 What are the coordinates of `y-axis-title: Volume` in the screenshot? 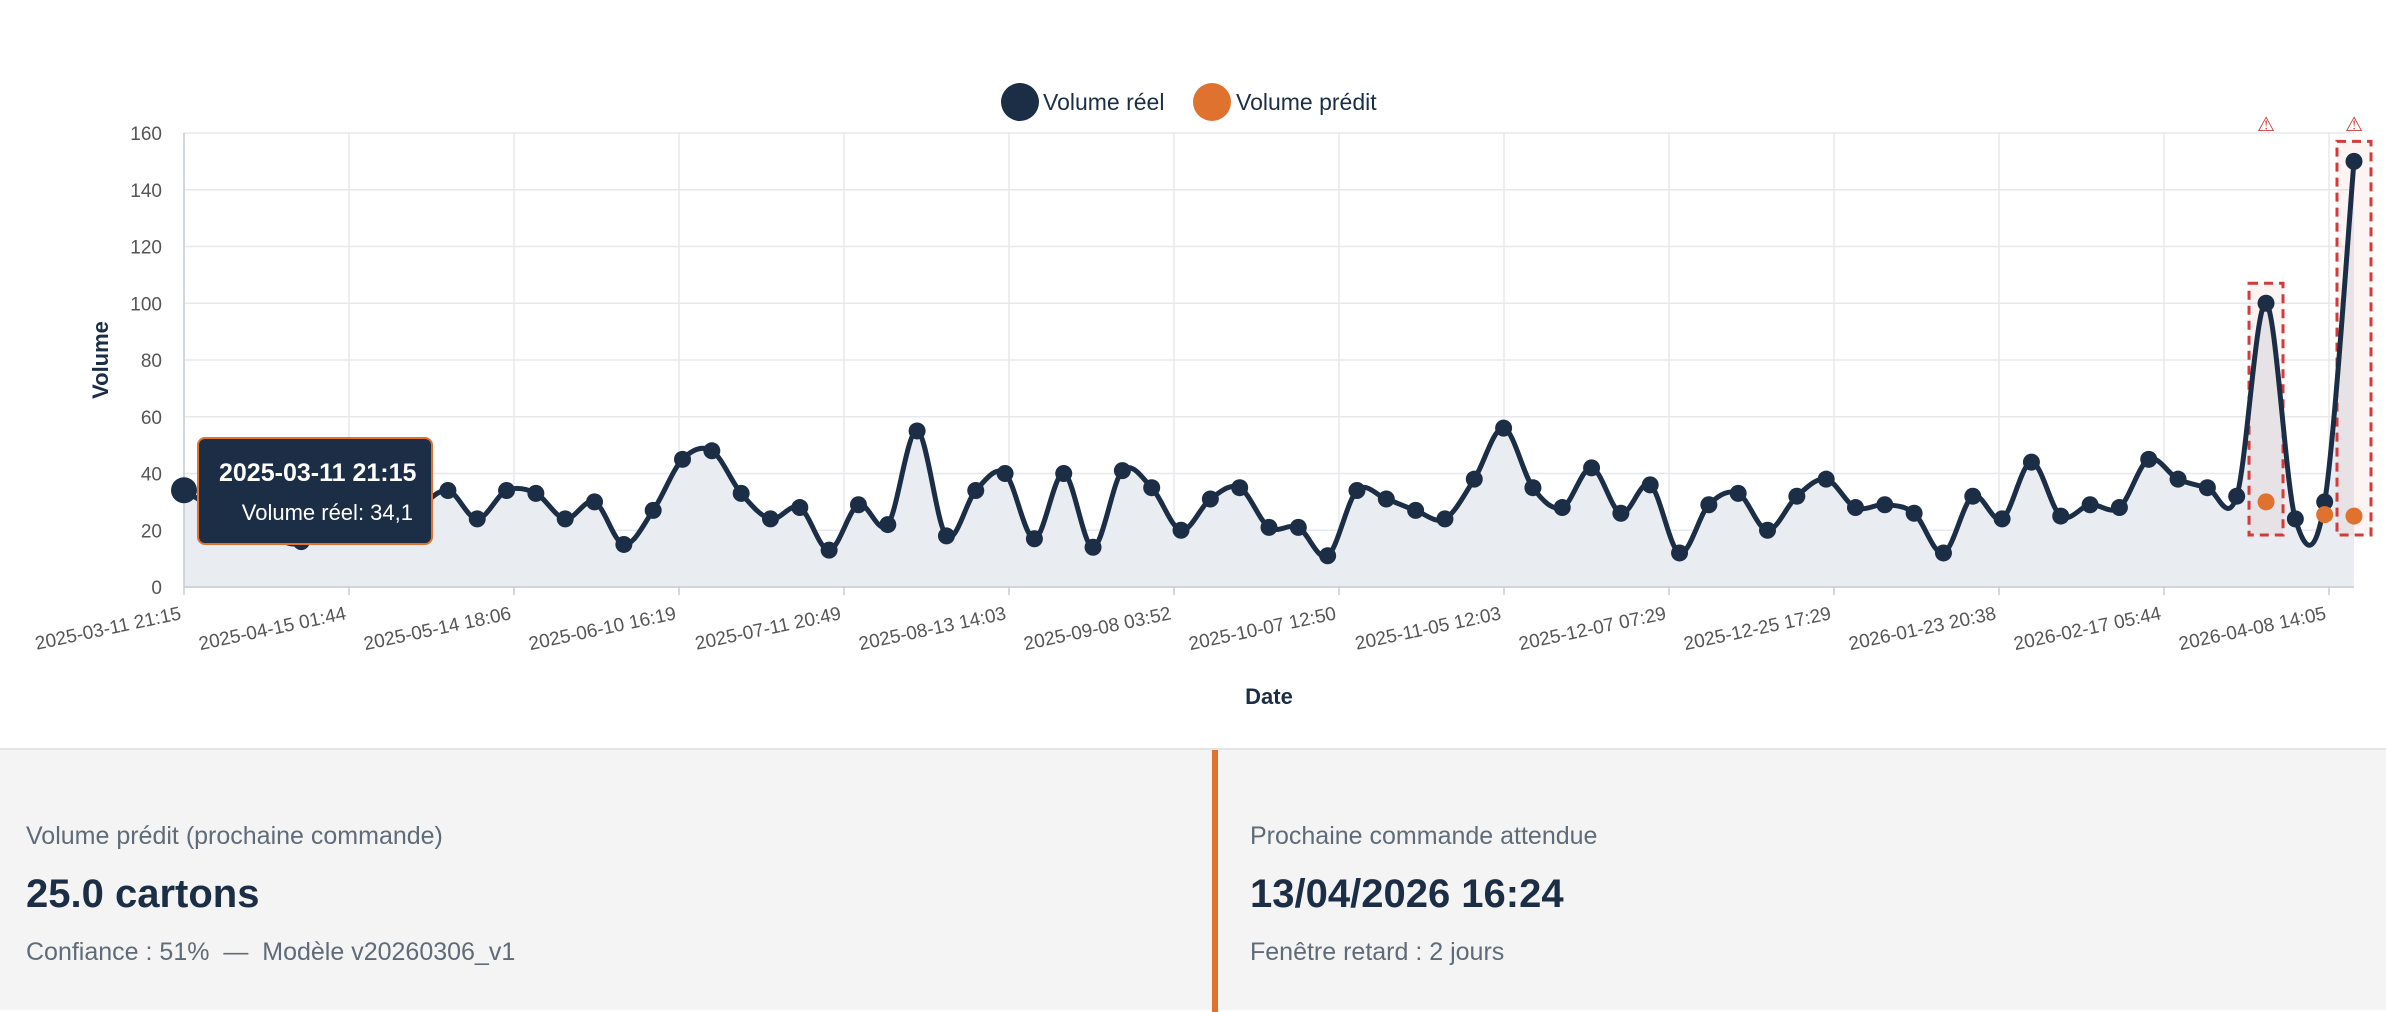 It's located at (100, 360).